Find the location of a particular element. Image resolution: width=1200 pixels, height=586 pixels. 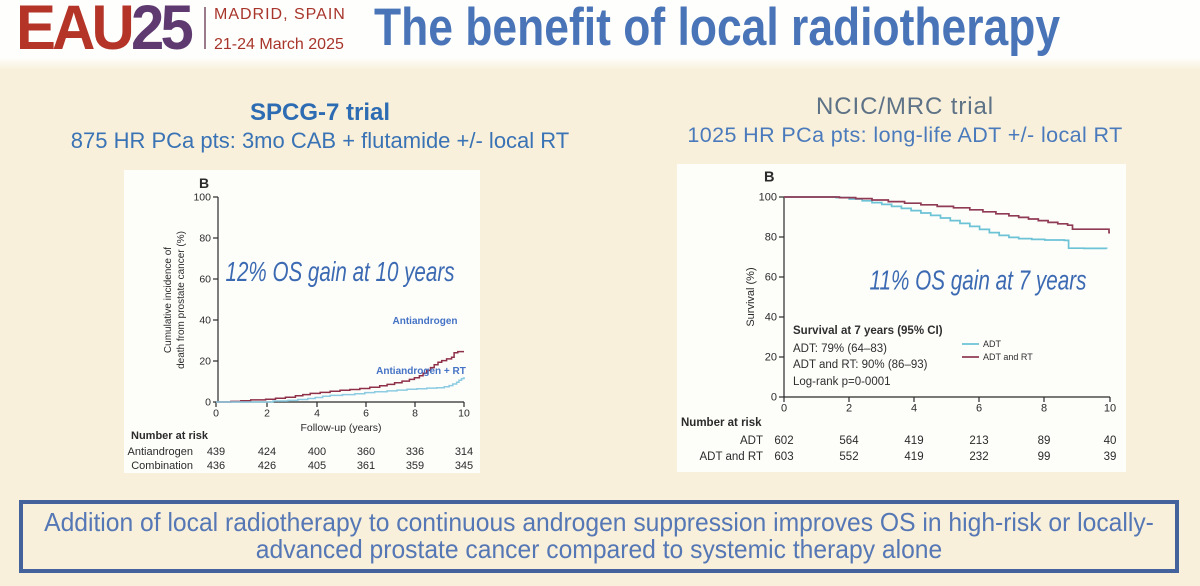

svg-text: 314 is located at coordinates (464, 452).